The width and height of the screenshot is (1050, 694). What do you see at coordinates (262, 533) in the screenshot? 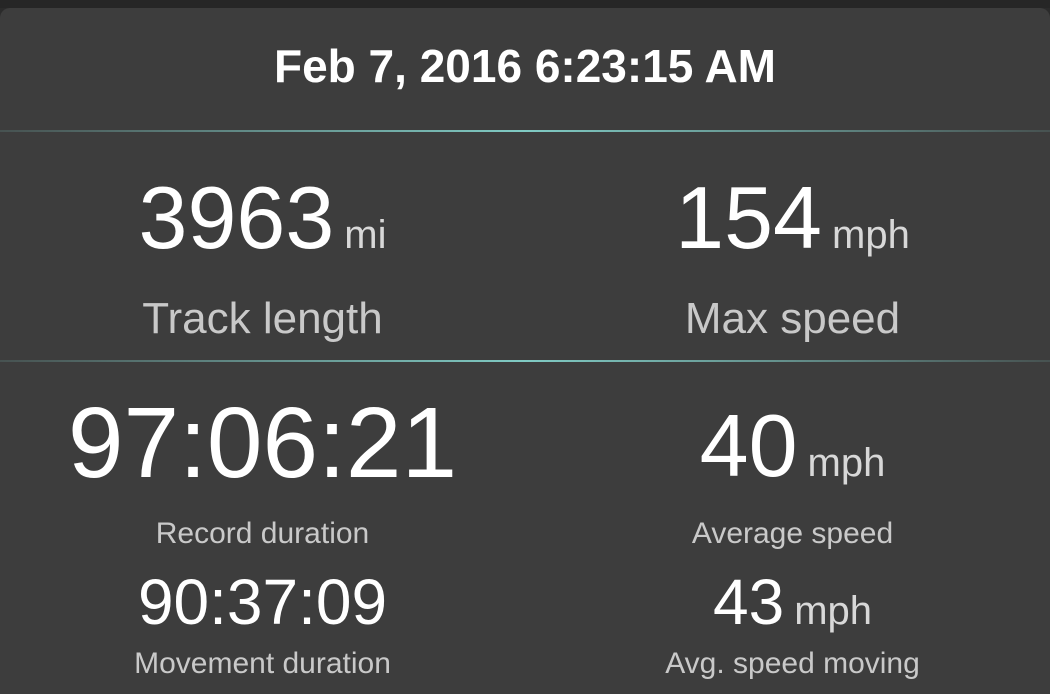
I see `record-duration-label: Record duration` at bounding box center [262, 533].